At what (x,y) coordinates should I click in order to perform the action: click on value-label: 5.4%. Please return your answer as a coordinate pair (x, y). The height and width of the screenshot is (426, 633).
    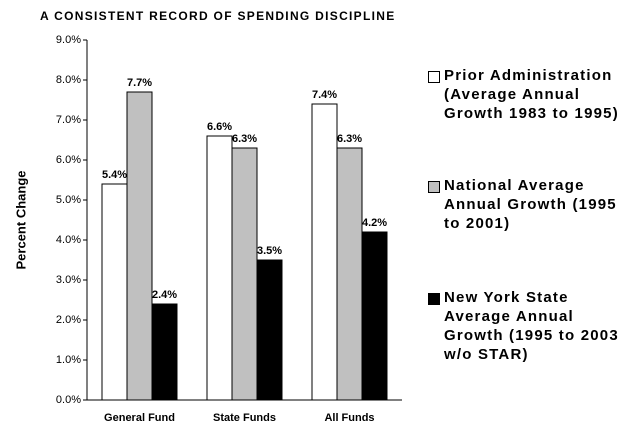
    Looking at the image, I should click on (114, 175).